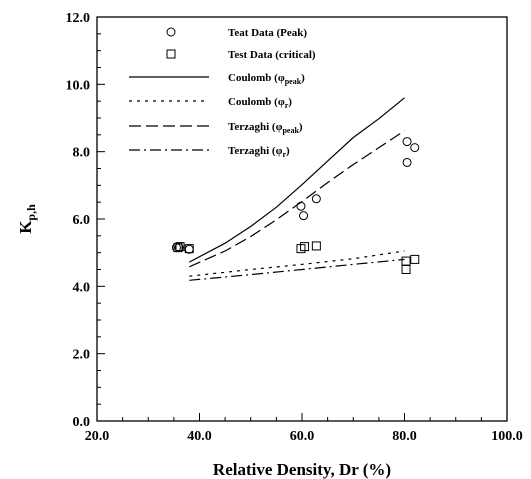 This screenshot has width=531, height=479. Describe the element at coordinates (82, 153) in the screenshot. I see `y-tick-label: 8.0` at that location.